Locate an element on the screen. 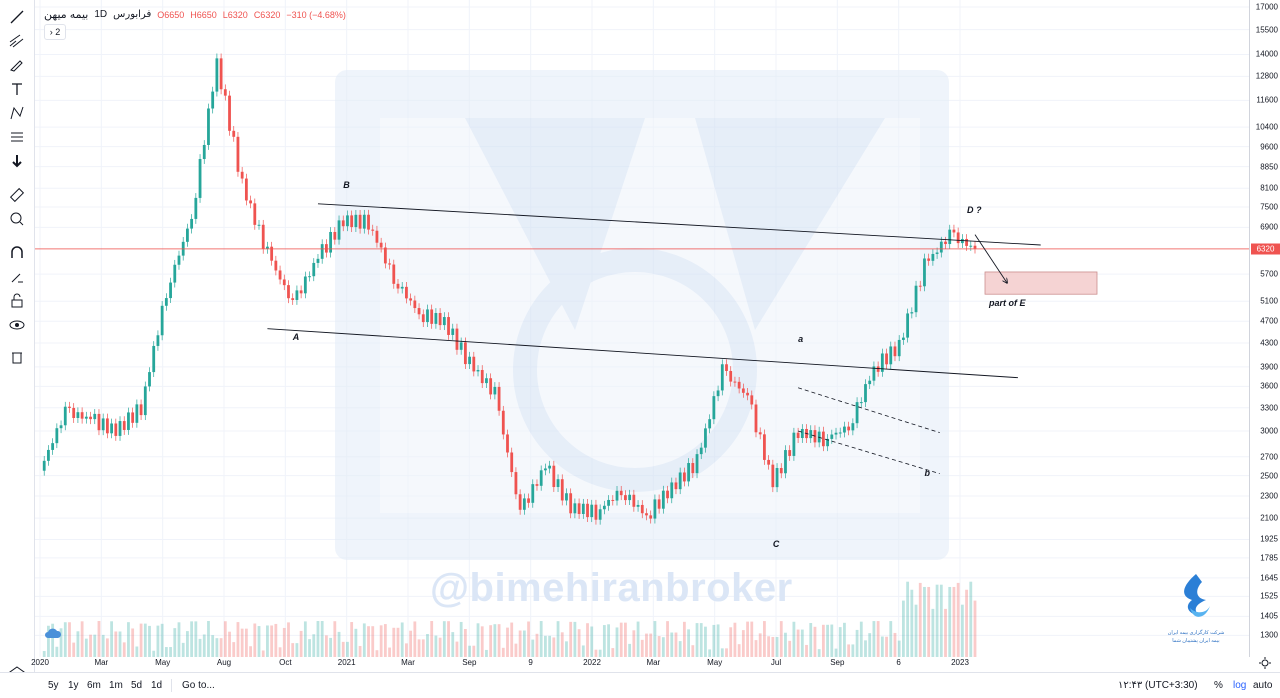 Image resolution: width=1280 pixels, height=698 pixels. trash-icon is located at coordinates (17, 357).